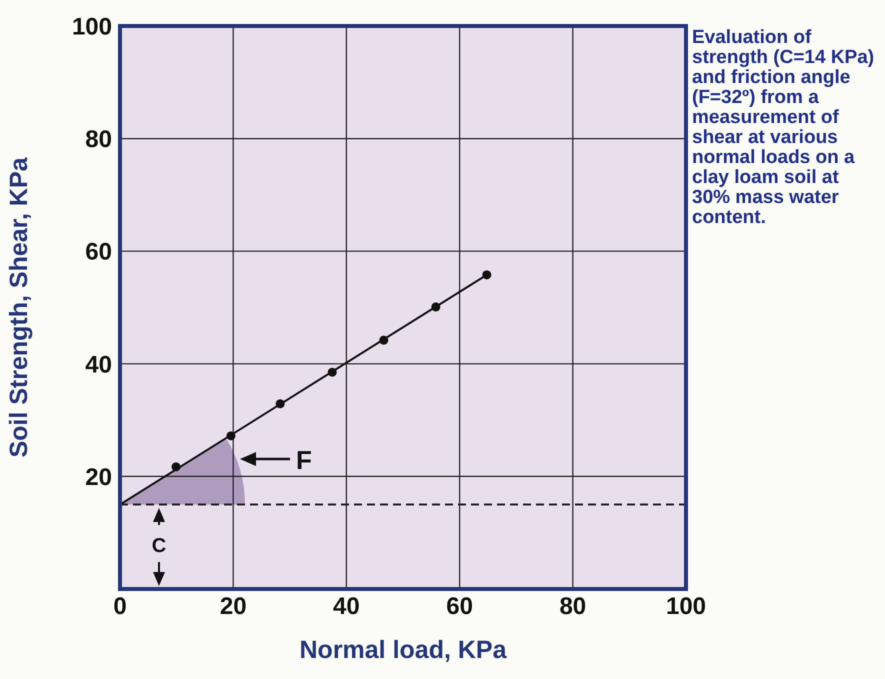 Image resolution: width=885 pixels, height=679 pixels. I want to click on x-tick-label: 100, so click(686, 606).